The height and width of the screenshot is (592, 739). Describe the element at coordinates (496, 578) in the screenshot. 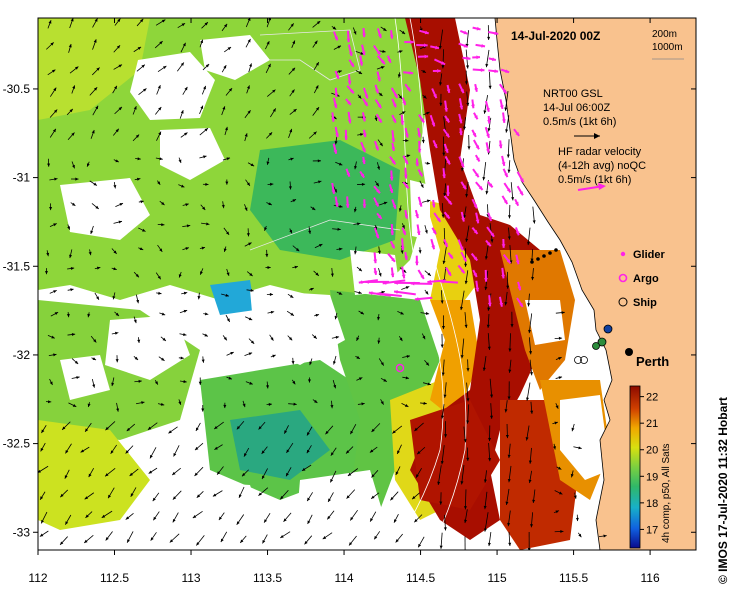

I see `x-tick-label: 115` at that location.